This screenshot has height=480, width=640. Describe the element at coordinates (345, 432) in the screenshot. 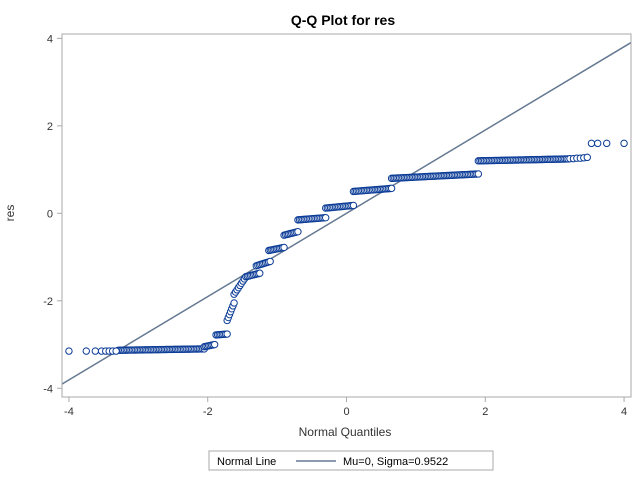

I see `x-axis-label: Normal Quantiles` at that location.